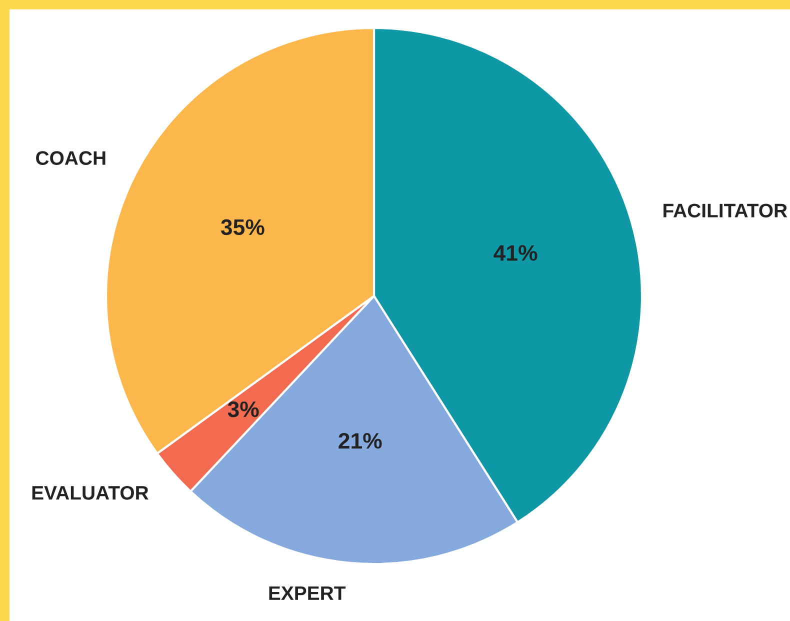  Describe the element at coordinates (90, 493) in the screenshot. I see `slice-label: EVALUATOR` at that location.